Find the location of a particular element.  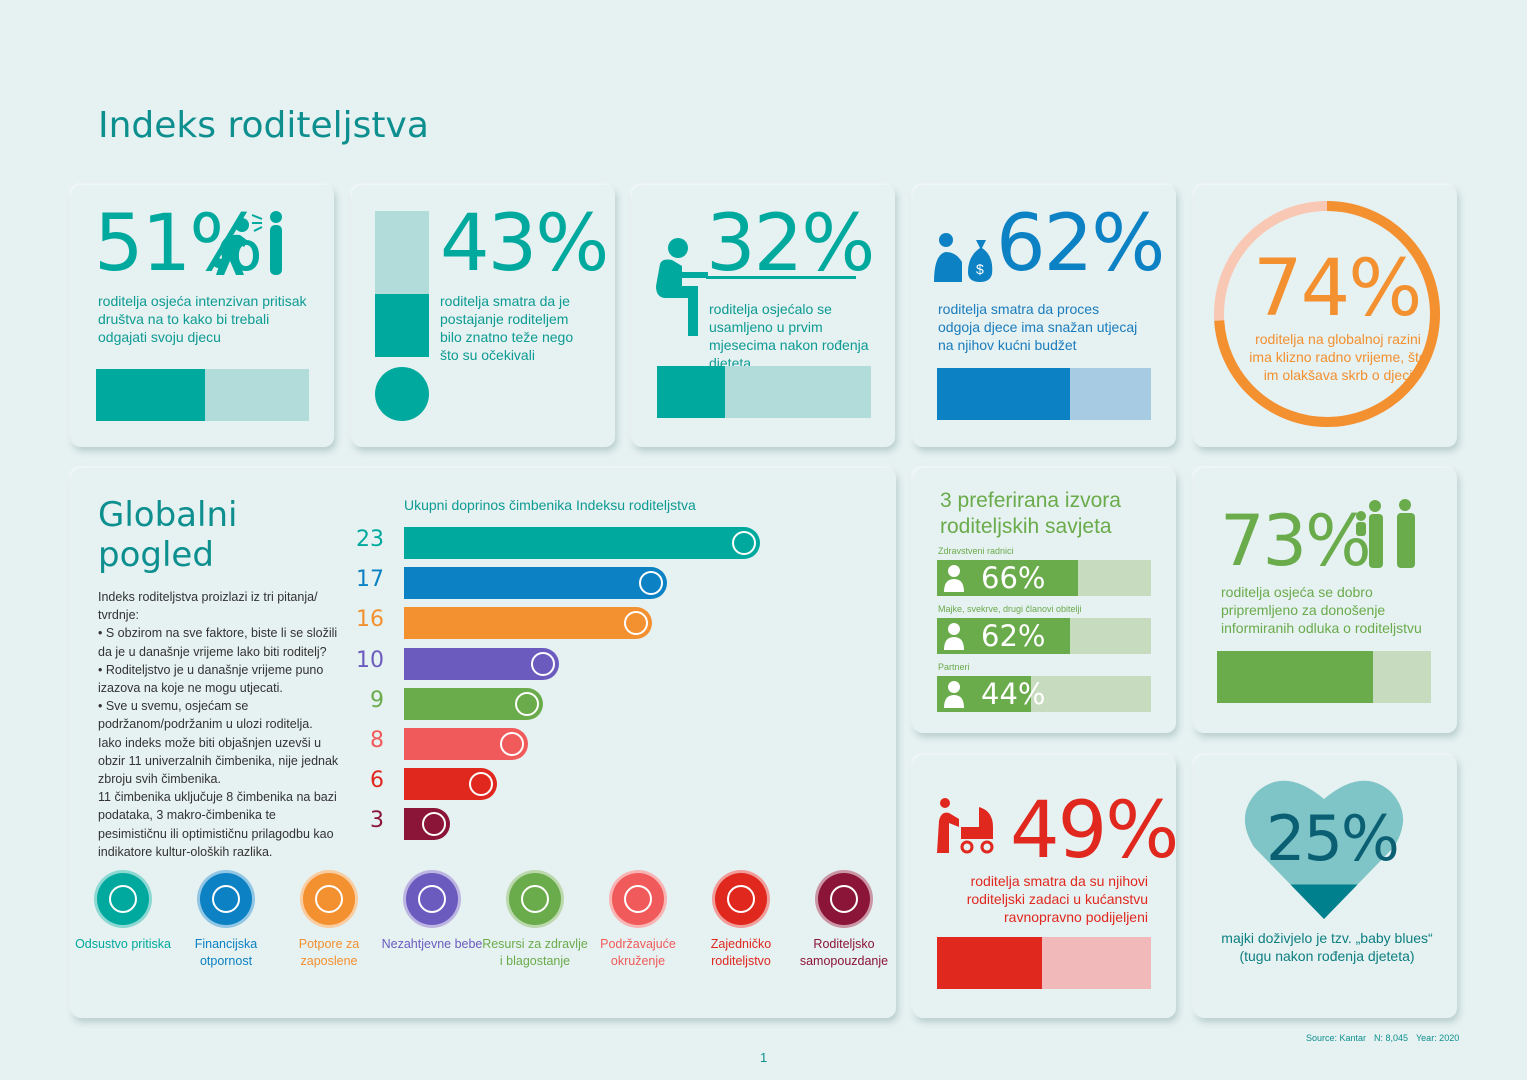

legend-item: Zajedničko roditeljstvo is located at coordinates (741, 919).